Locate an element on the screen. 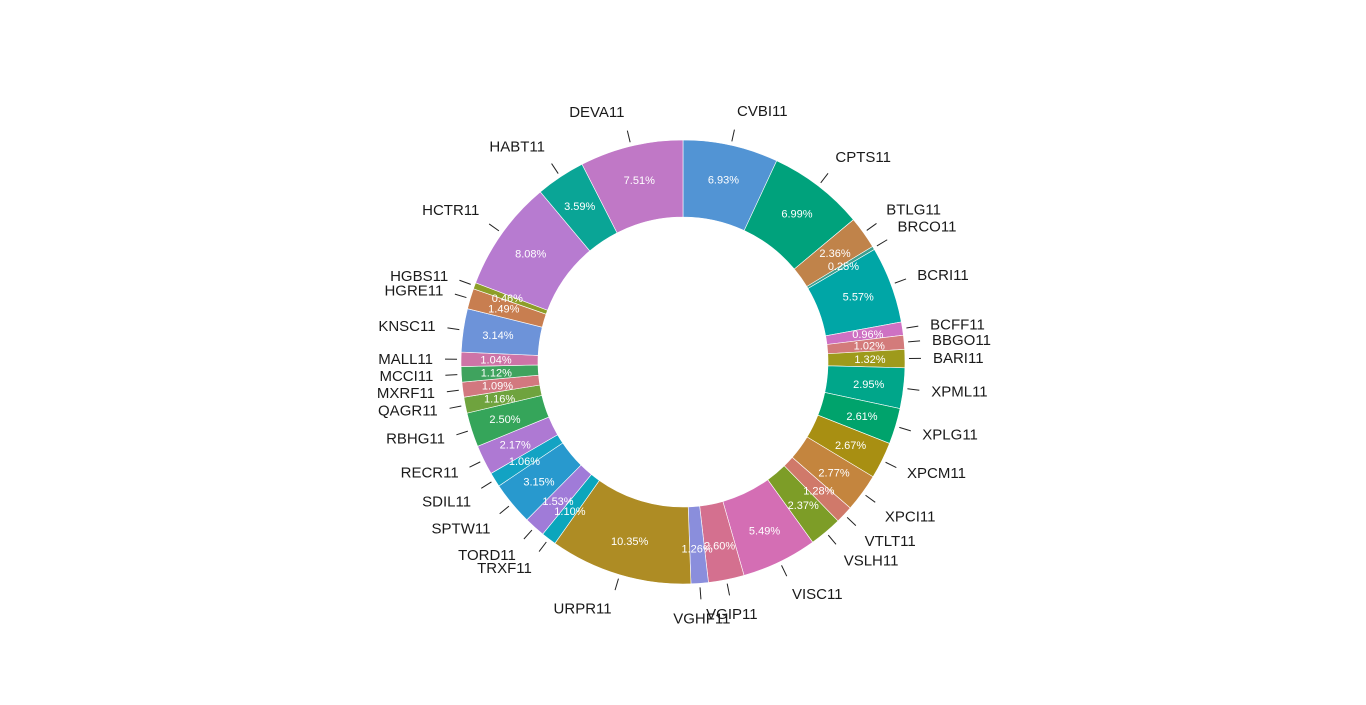  percent-label-bbgo11: 1.02% is located at coordinates (869, 346).